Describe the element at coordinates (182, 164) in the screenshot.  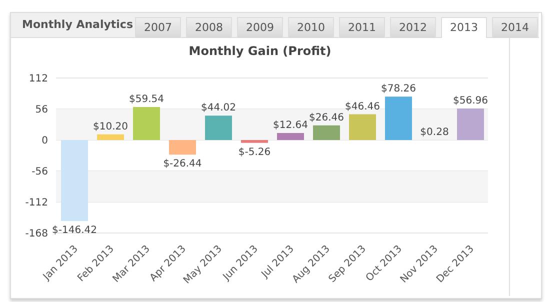
I see `data-label: $-26.44` at that location.